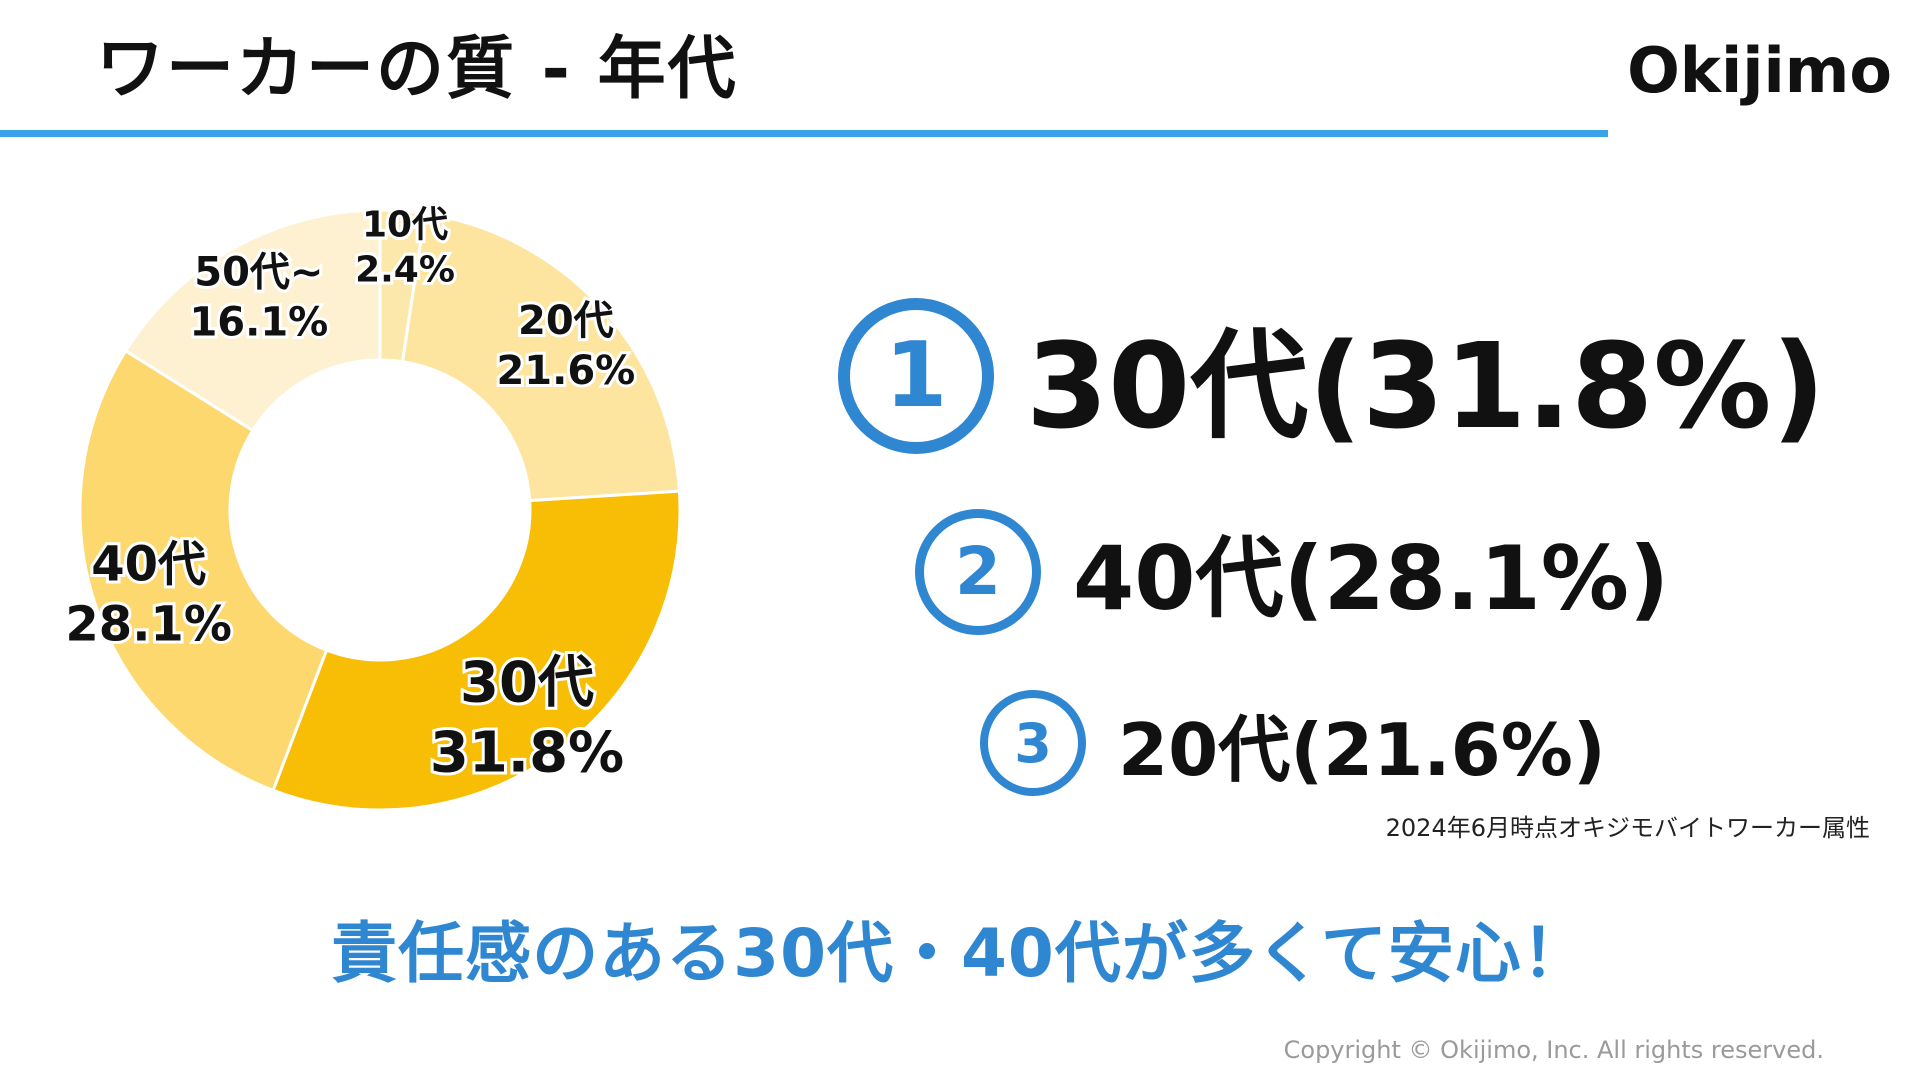 The height and width of the screenshot is (1080, 1920). Describe the element at coordinates (1362, 749) in the screenshot. I see `rank-3-text: 20代(21.6%)` at that location.